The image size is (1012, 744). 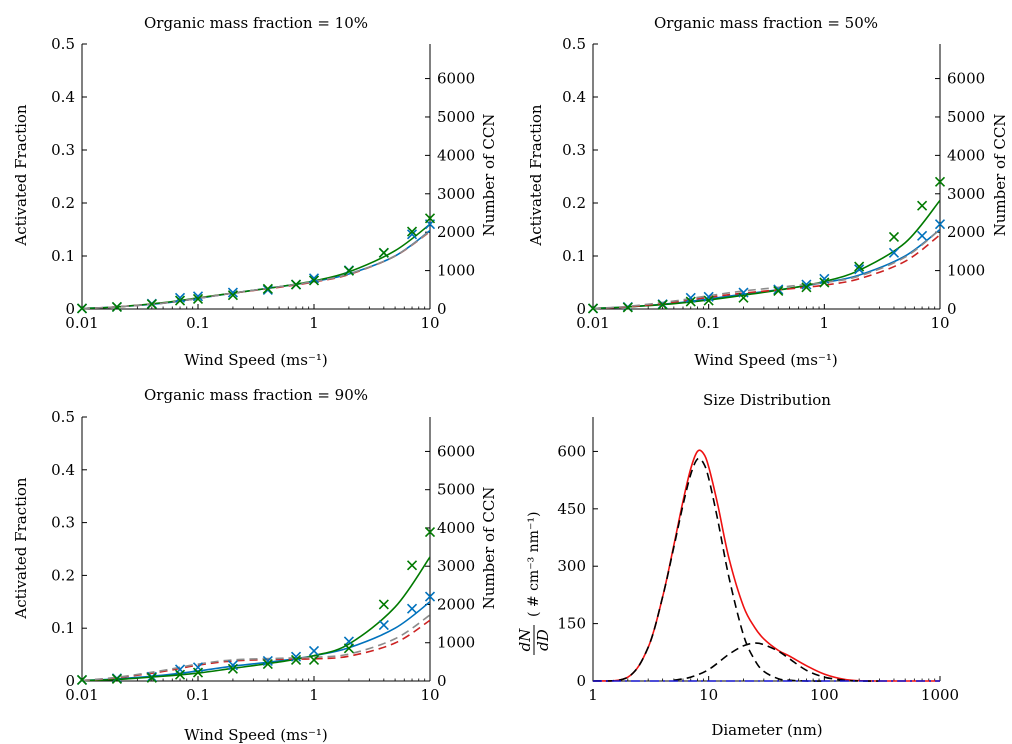 I want to click on y-tick-label: 150, so click(x=571, y=624).